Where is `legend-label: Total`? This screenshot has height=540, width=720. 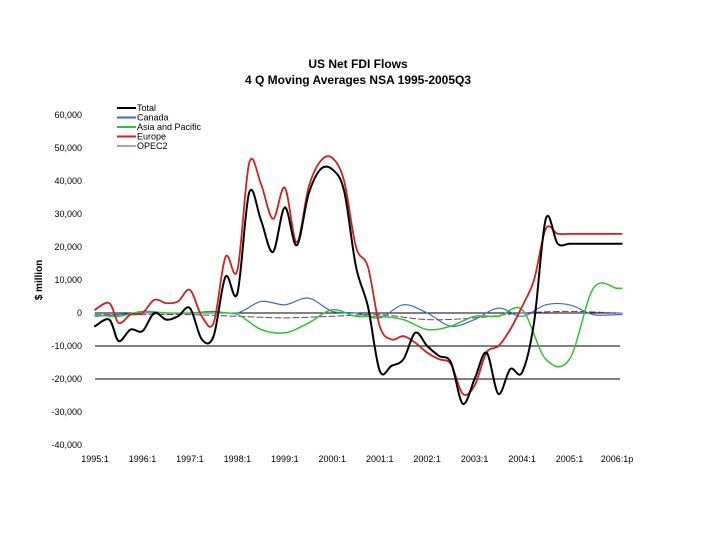
legend-label: Total is located at coordinates (146, 108).